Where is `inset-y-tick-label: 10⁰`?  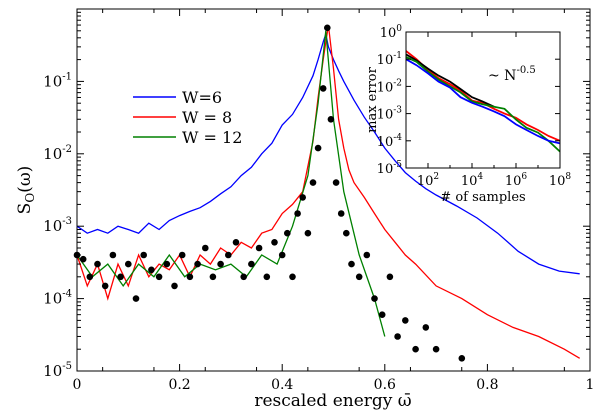 inset-y-tick-label: 10⁰ is located at coordinates (391, 32).